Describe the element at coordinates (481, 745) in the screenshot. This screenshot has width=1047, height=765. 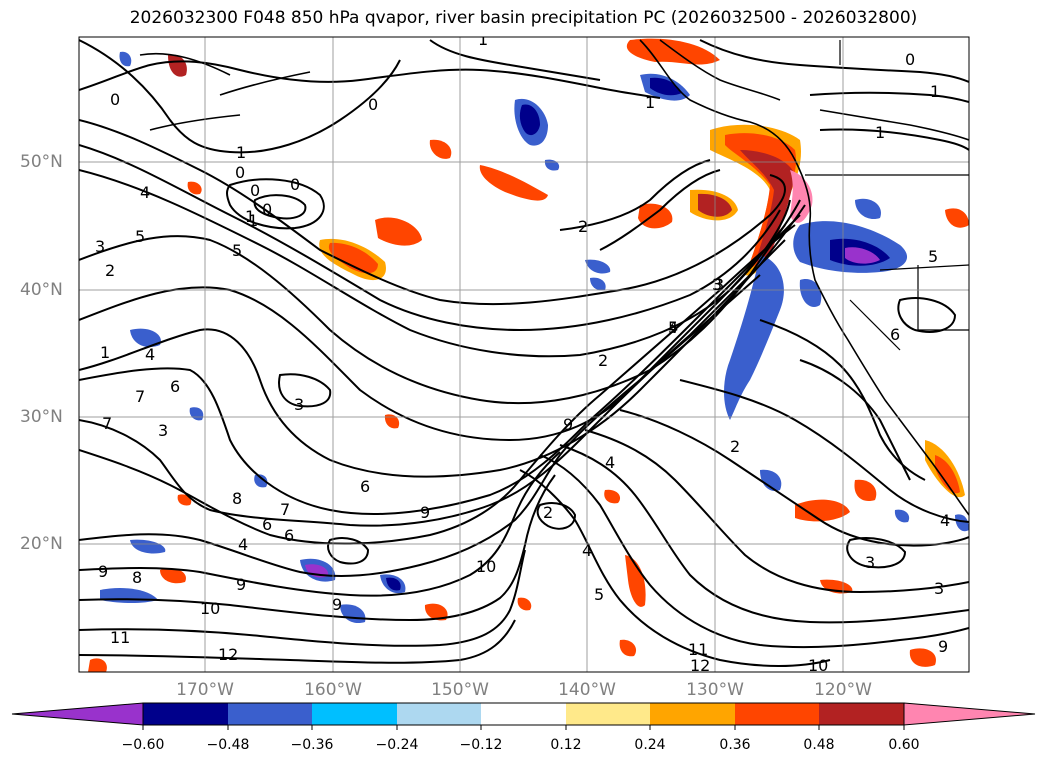
I see `colorbar-tick-label: −0.12` at that location.